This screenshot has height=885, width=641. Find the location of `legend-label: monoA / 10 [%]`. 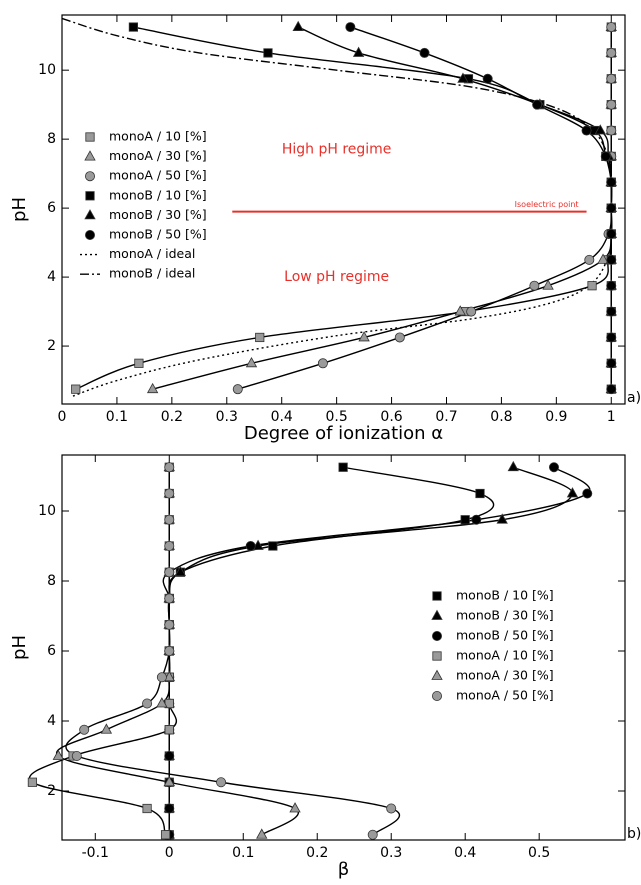

legend-label: monoA / 10 [%] is located at coordinates (505, 655).